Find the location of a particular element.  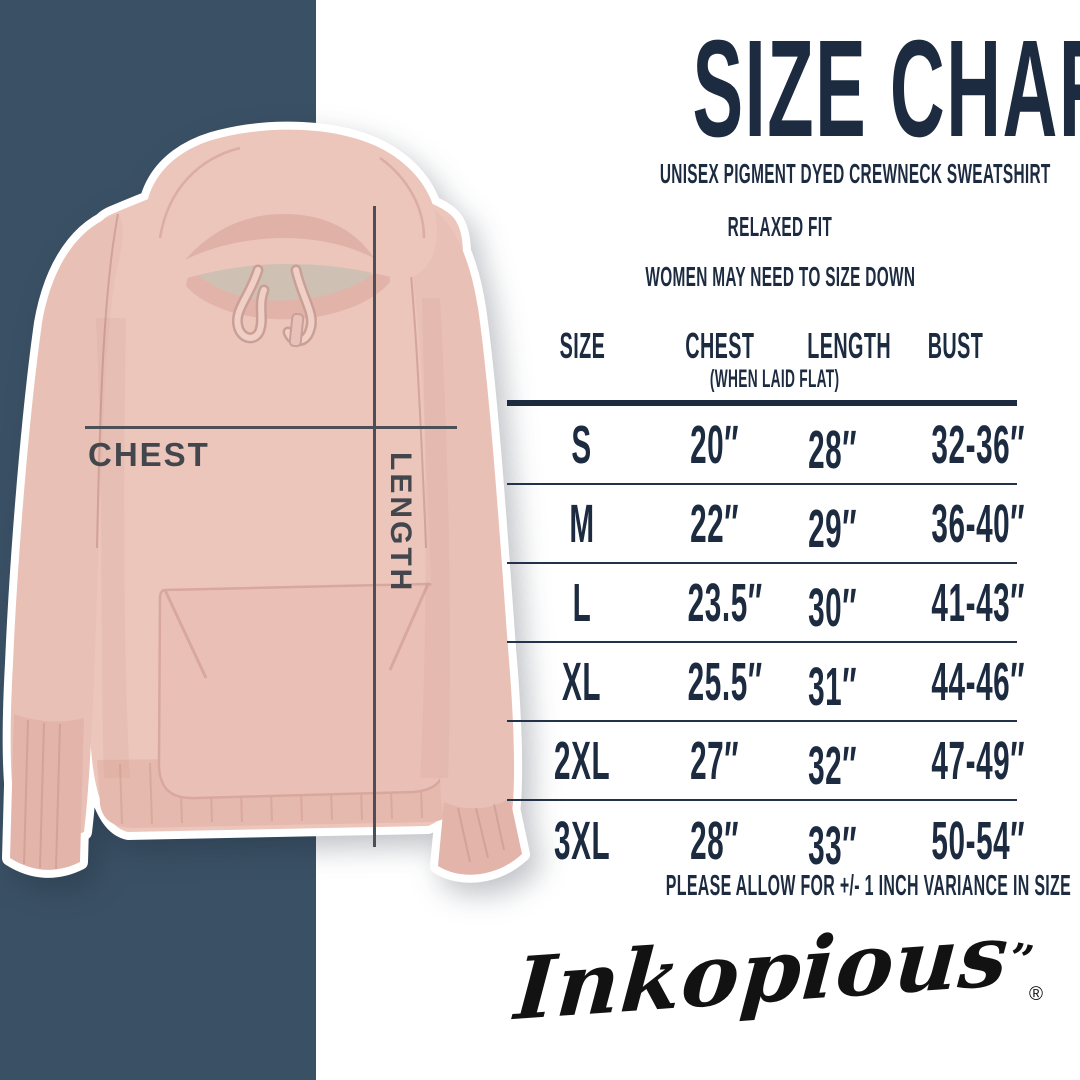

size-table-header: SIZE CHEST (WHEN LAID FLAT) LENGTH BUST is located at coordinates (762, 359).